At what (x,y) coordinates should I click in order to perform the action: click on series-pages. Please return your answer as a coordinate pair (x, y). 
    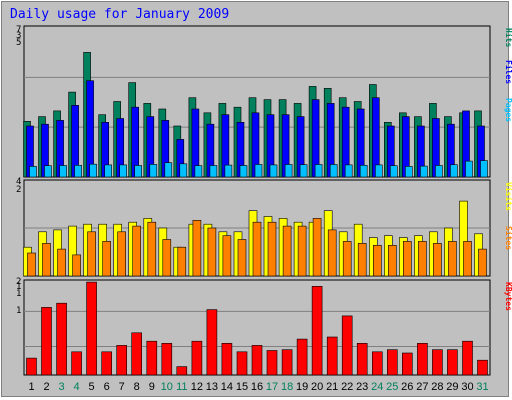
    Looking at the image, I should click on (258, 169).